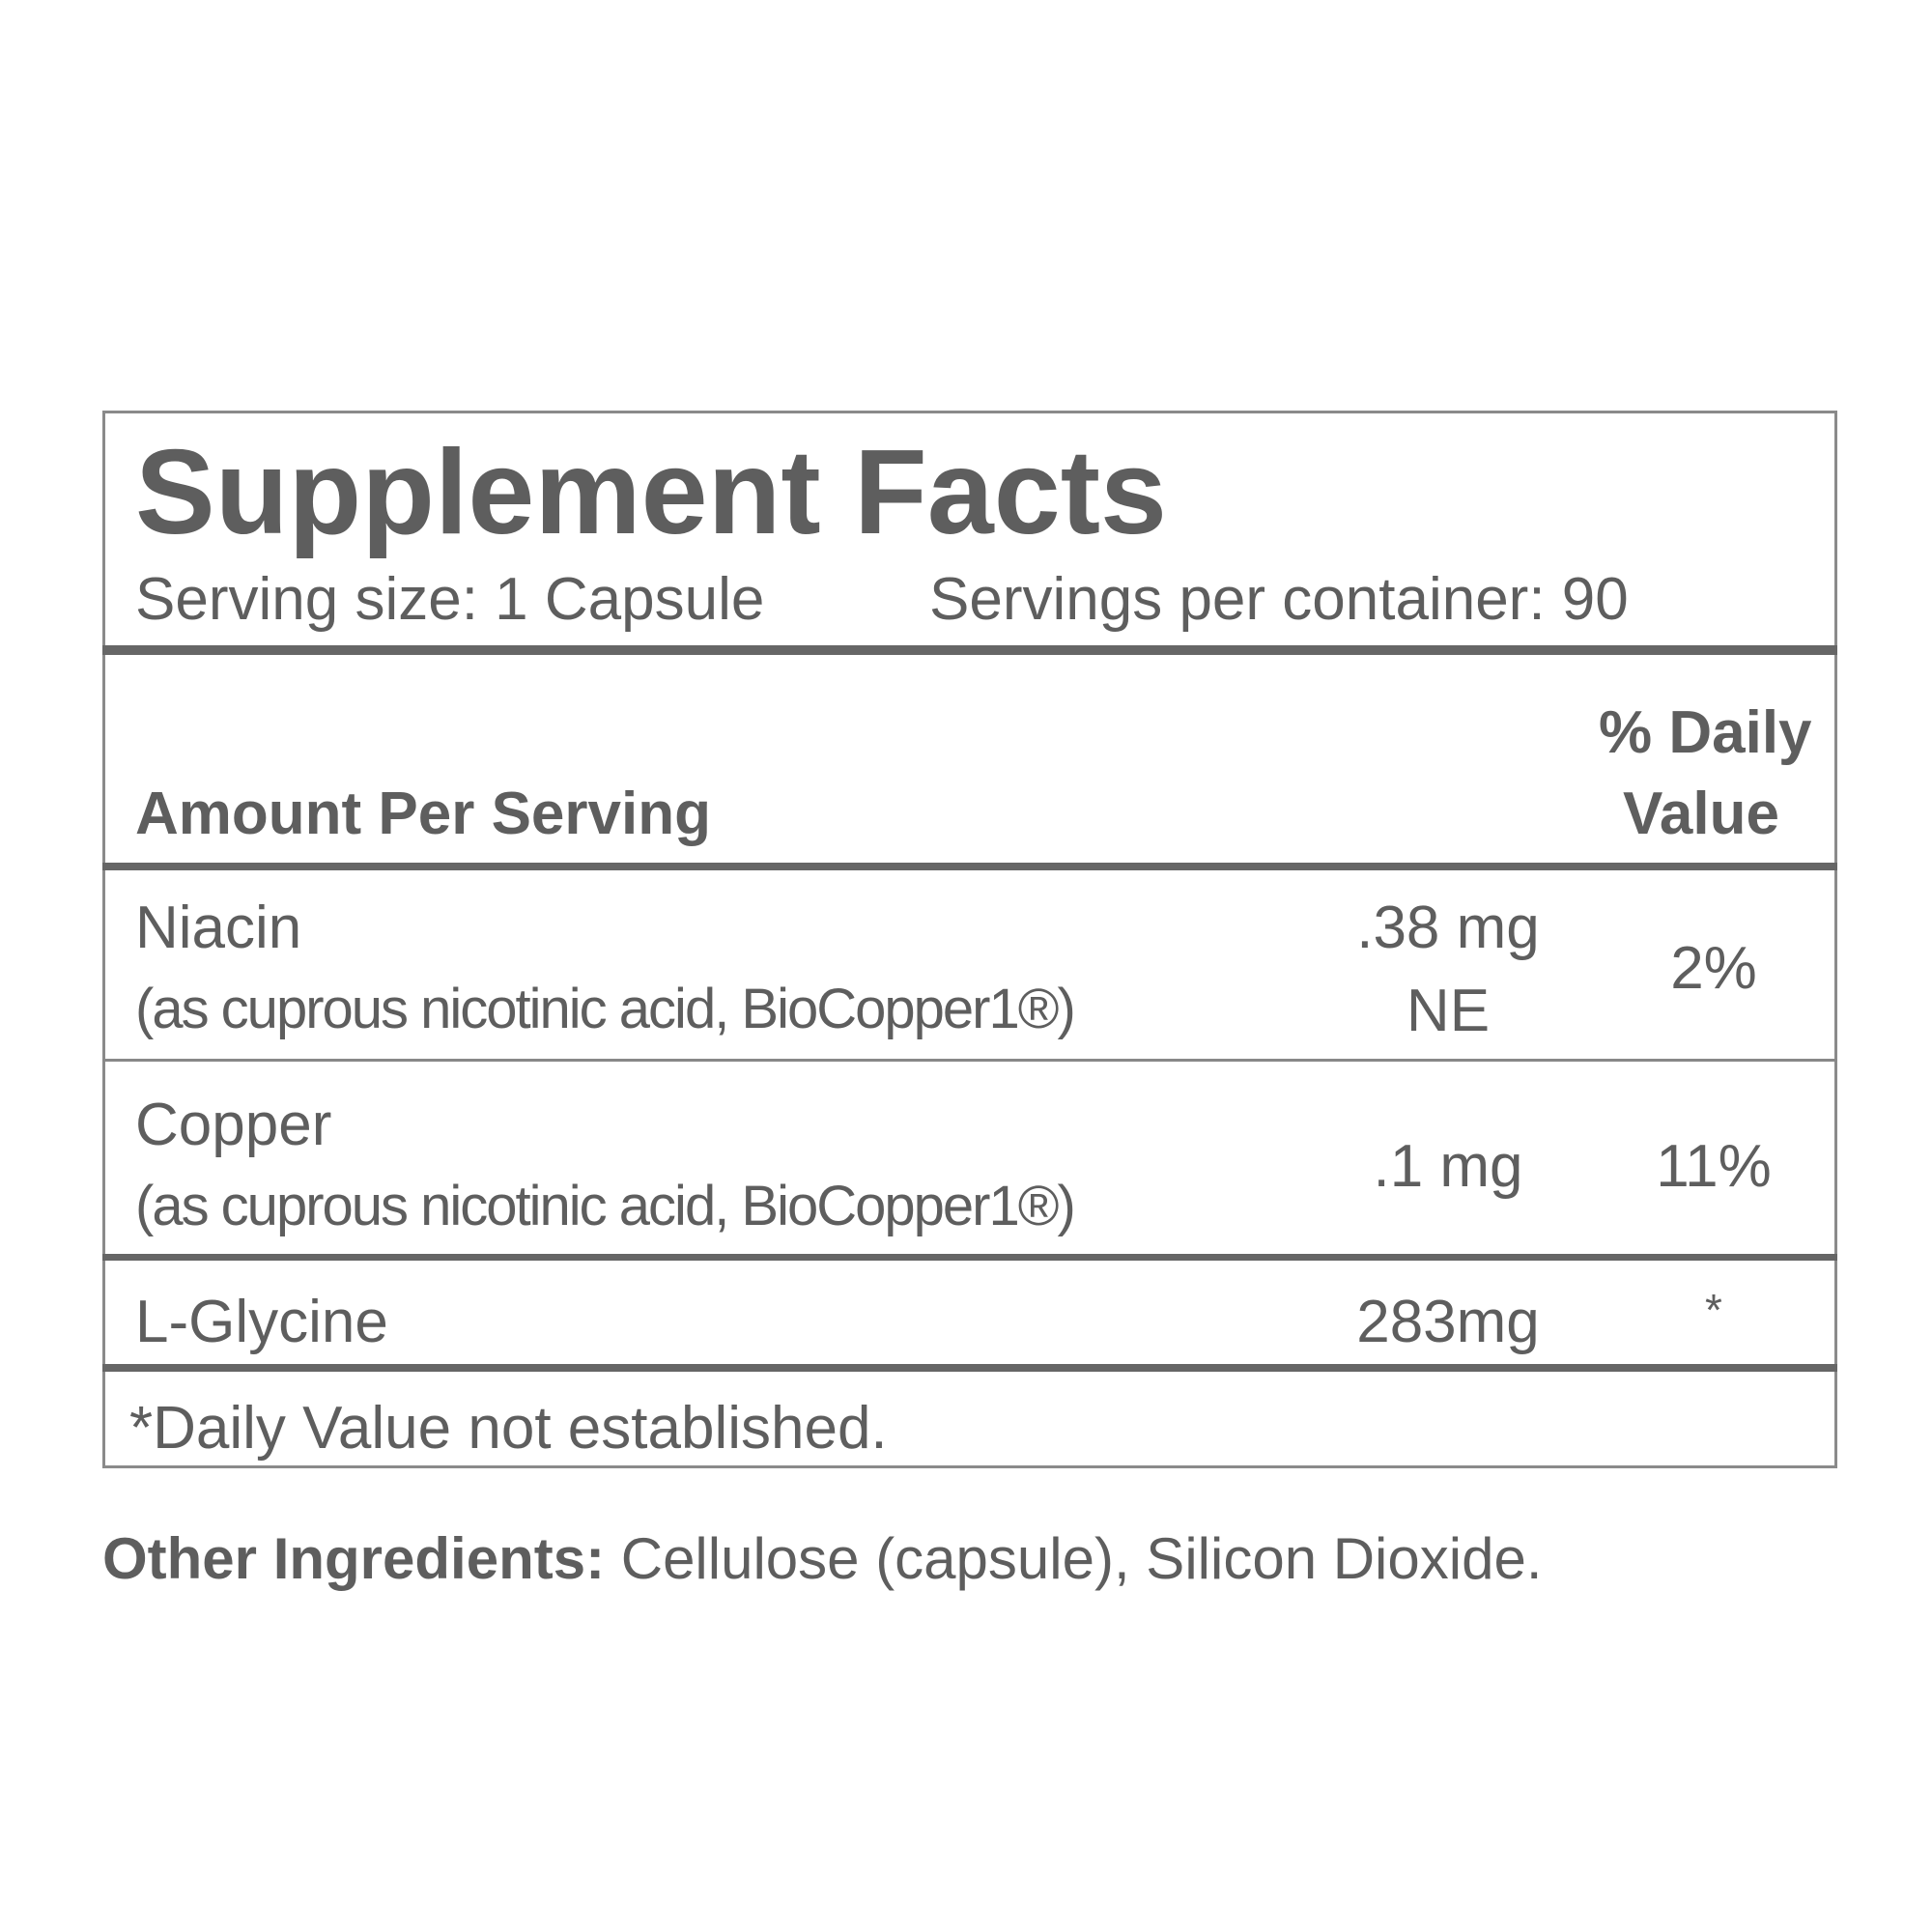  What do you see at coordinates (233, 1125) in the screenshot?
I see `nutrient-name-copper: Copper` at bounding box center [233, 1125].